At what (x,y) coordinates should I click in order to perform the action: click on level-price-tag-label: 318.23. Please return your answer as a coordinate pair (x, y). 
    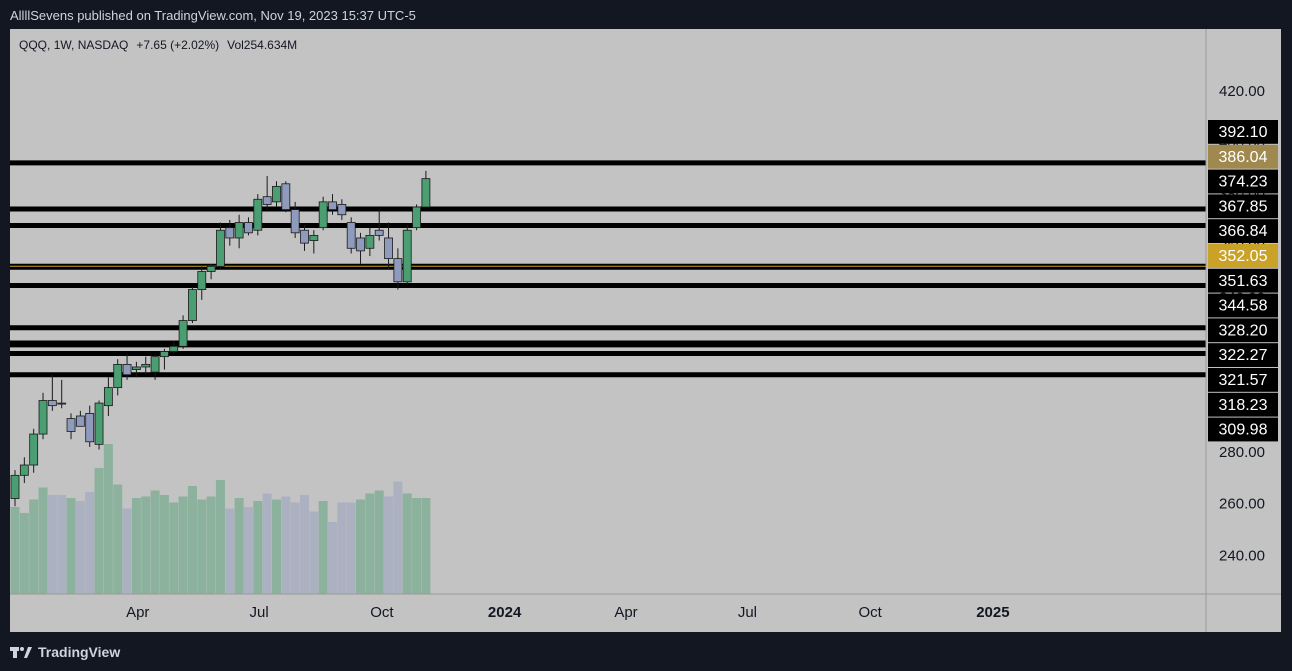
    Looking at the image, I should click on (1243, 405).